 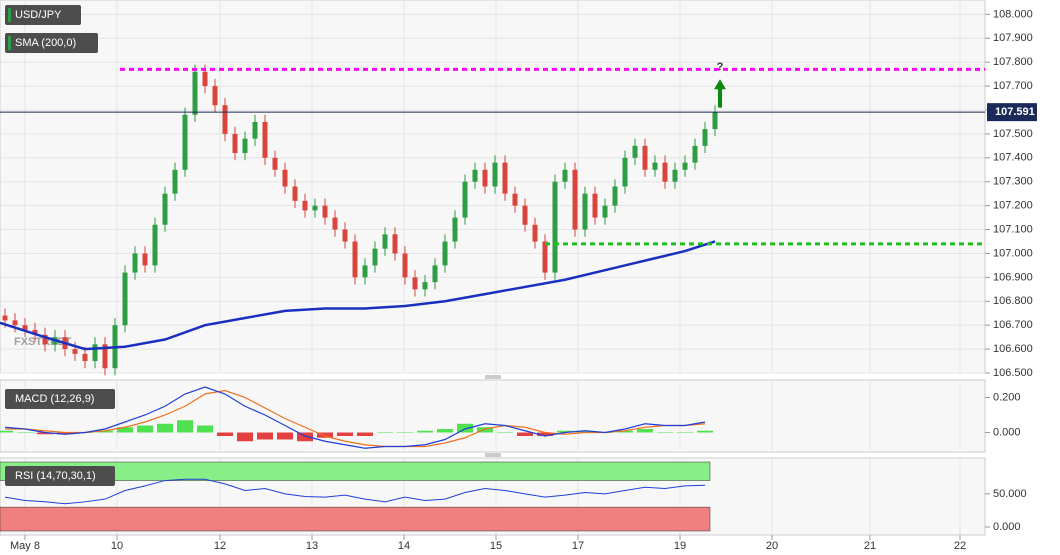 I want to click on macd-panel, so click(x=493, y=416).